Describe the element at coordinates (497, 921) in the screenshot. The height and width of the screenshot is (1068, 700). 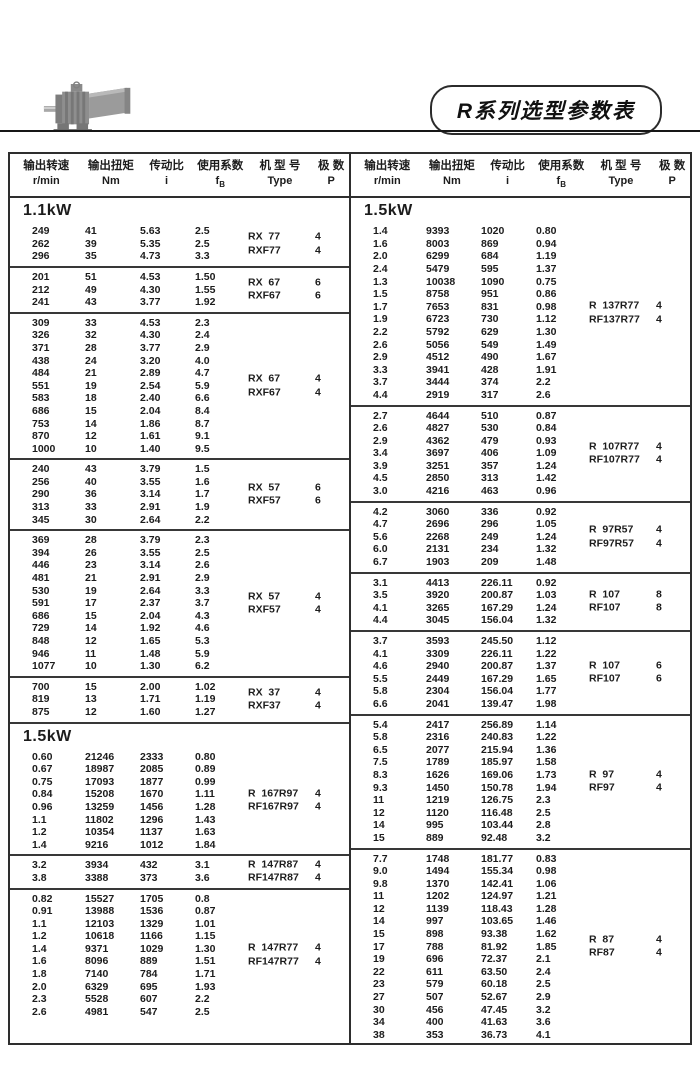
I see `ratio-cell: 103.65` at that location.